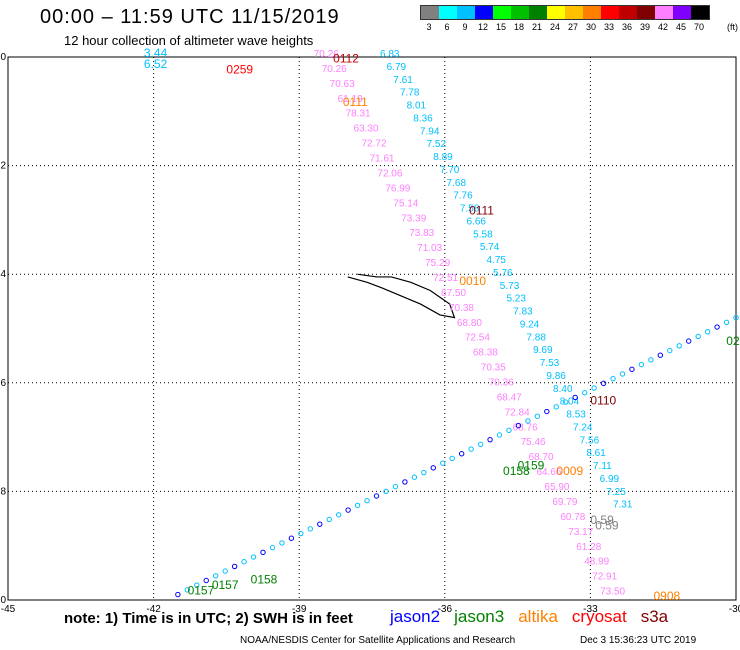  What do you see at coordinates (469, 323) in the screenshot?
I see `swh-value: 68.80` at bounding box center [469, 323].